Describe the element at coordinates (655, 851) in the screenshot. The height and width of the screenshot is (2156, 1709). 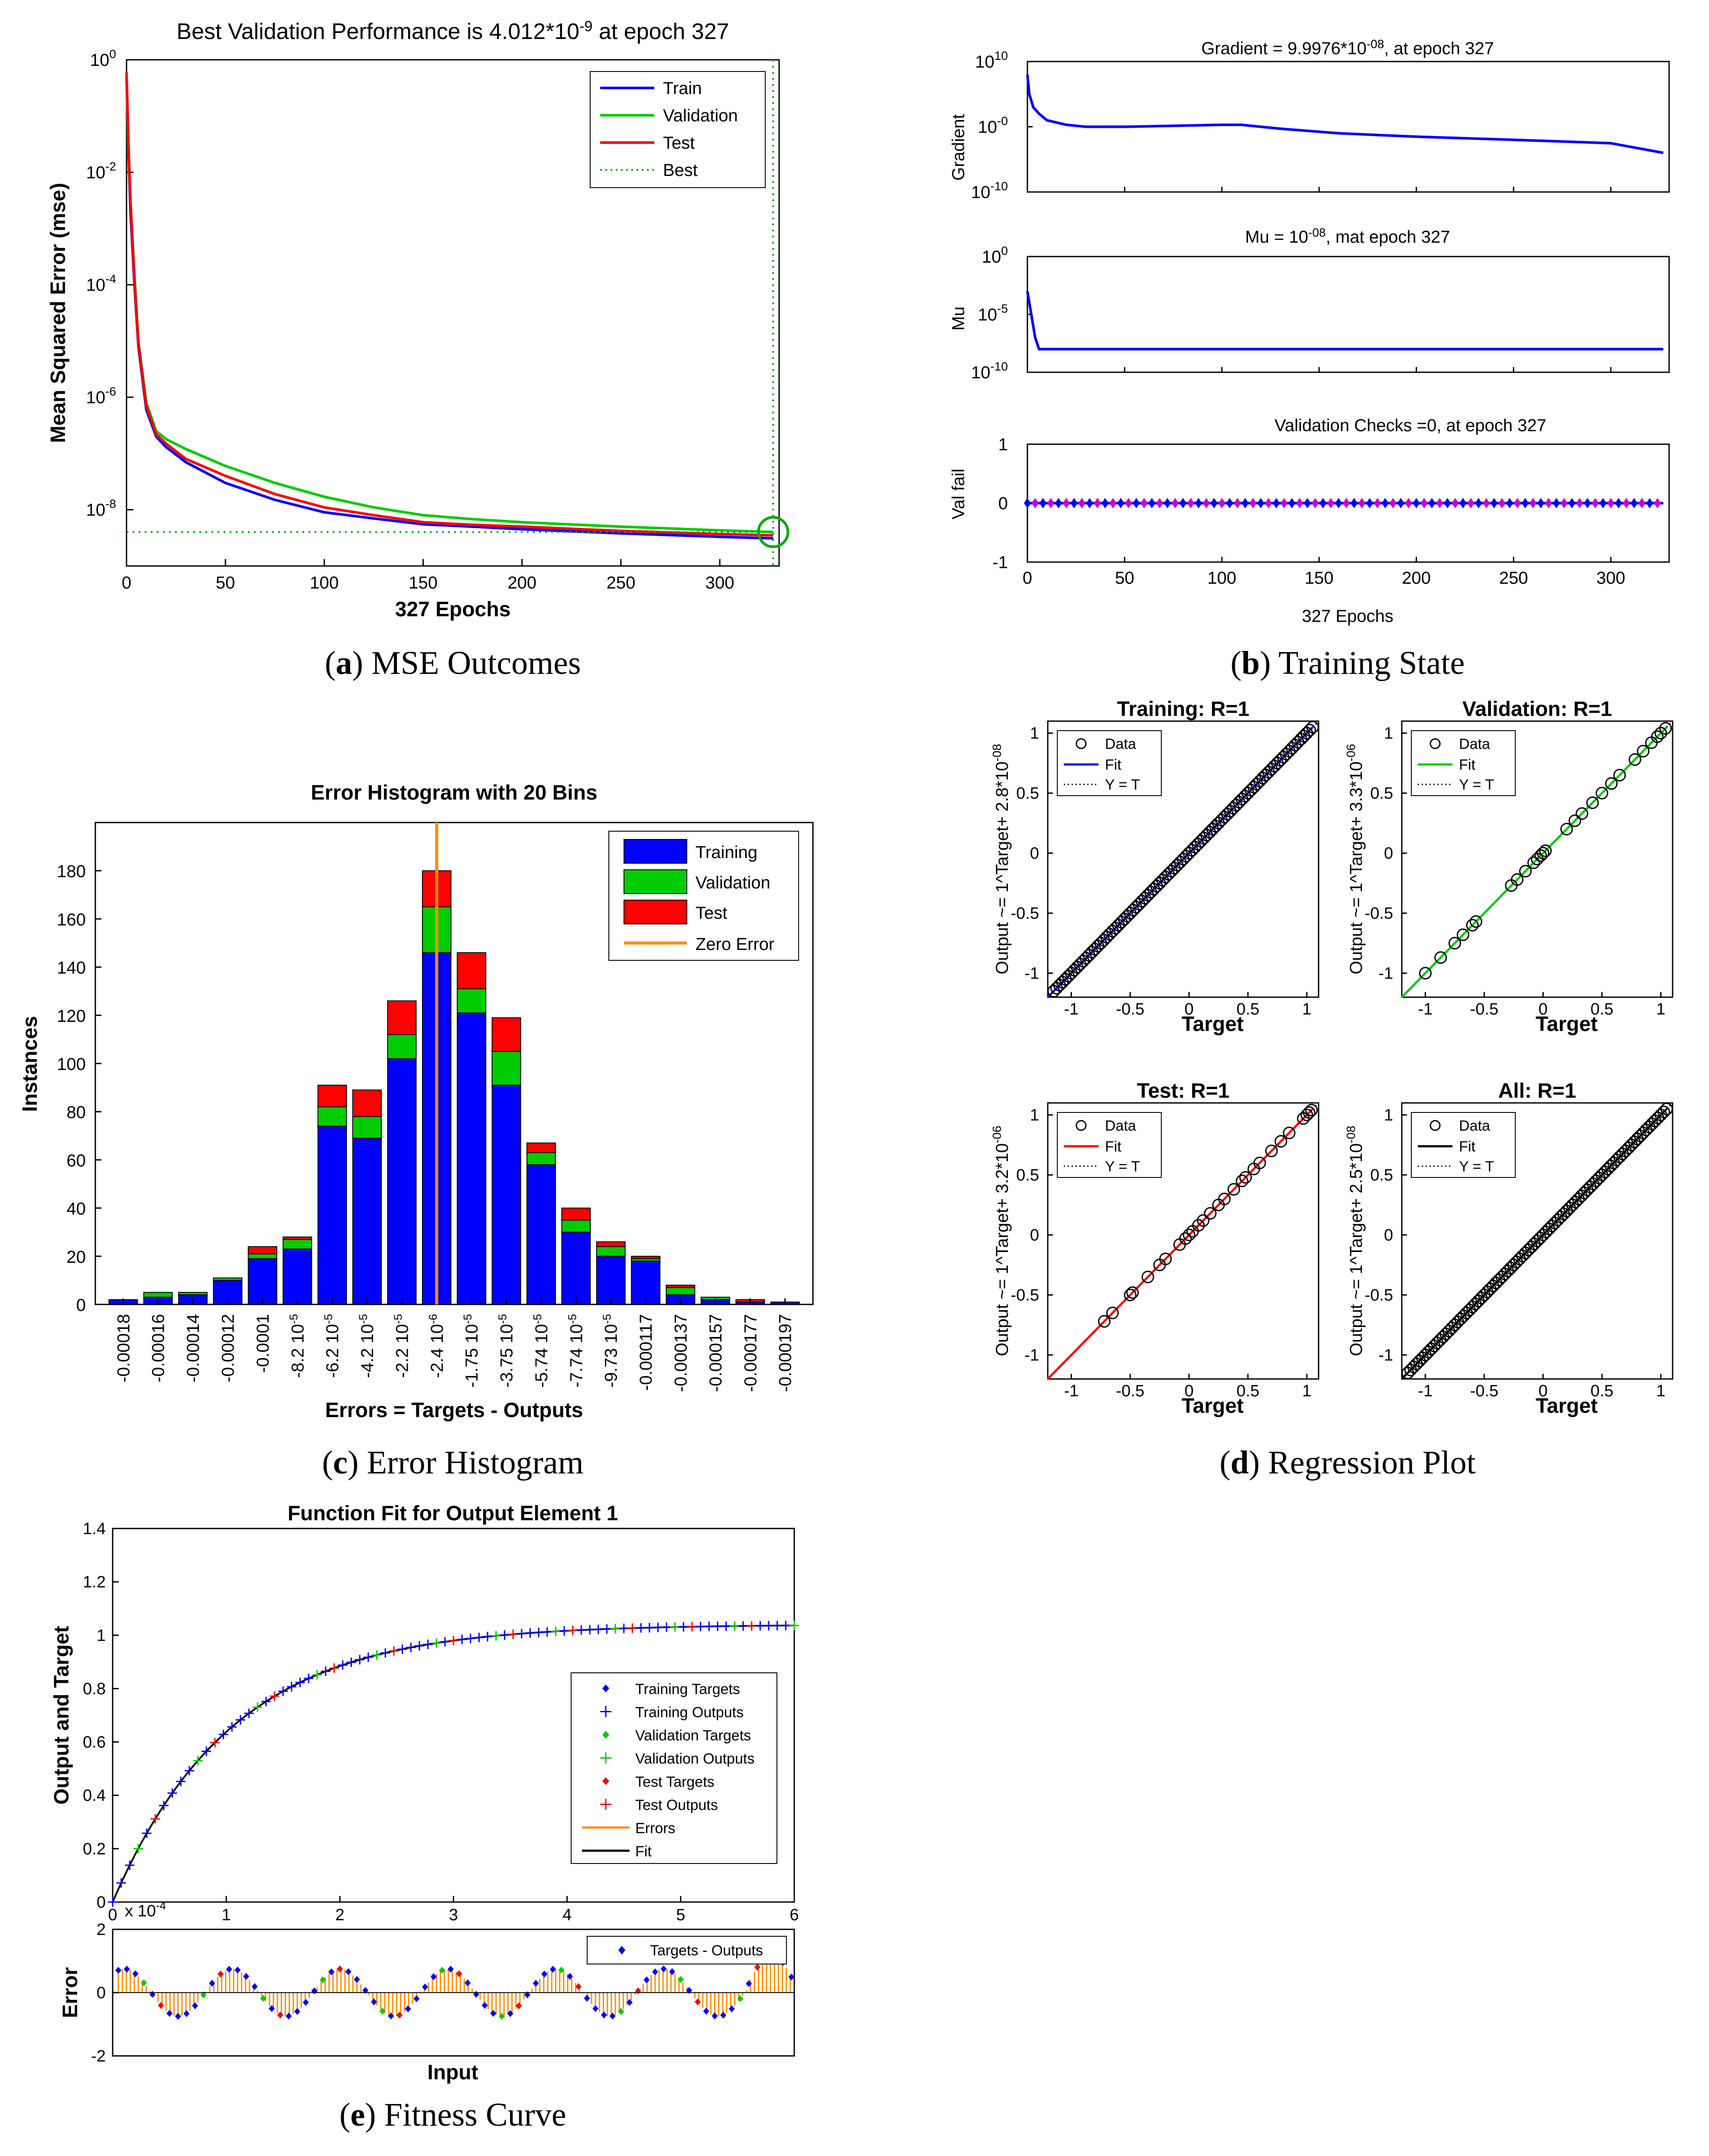
I see `histogram-legend-training-swatch` at that location.